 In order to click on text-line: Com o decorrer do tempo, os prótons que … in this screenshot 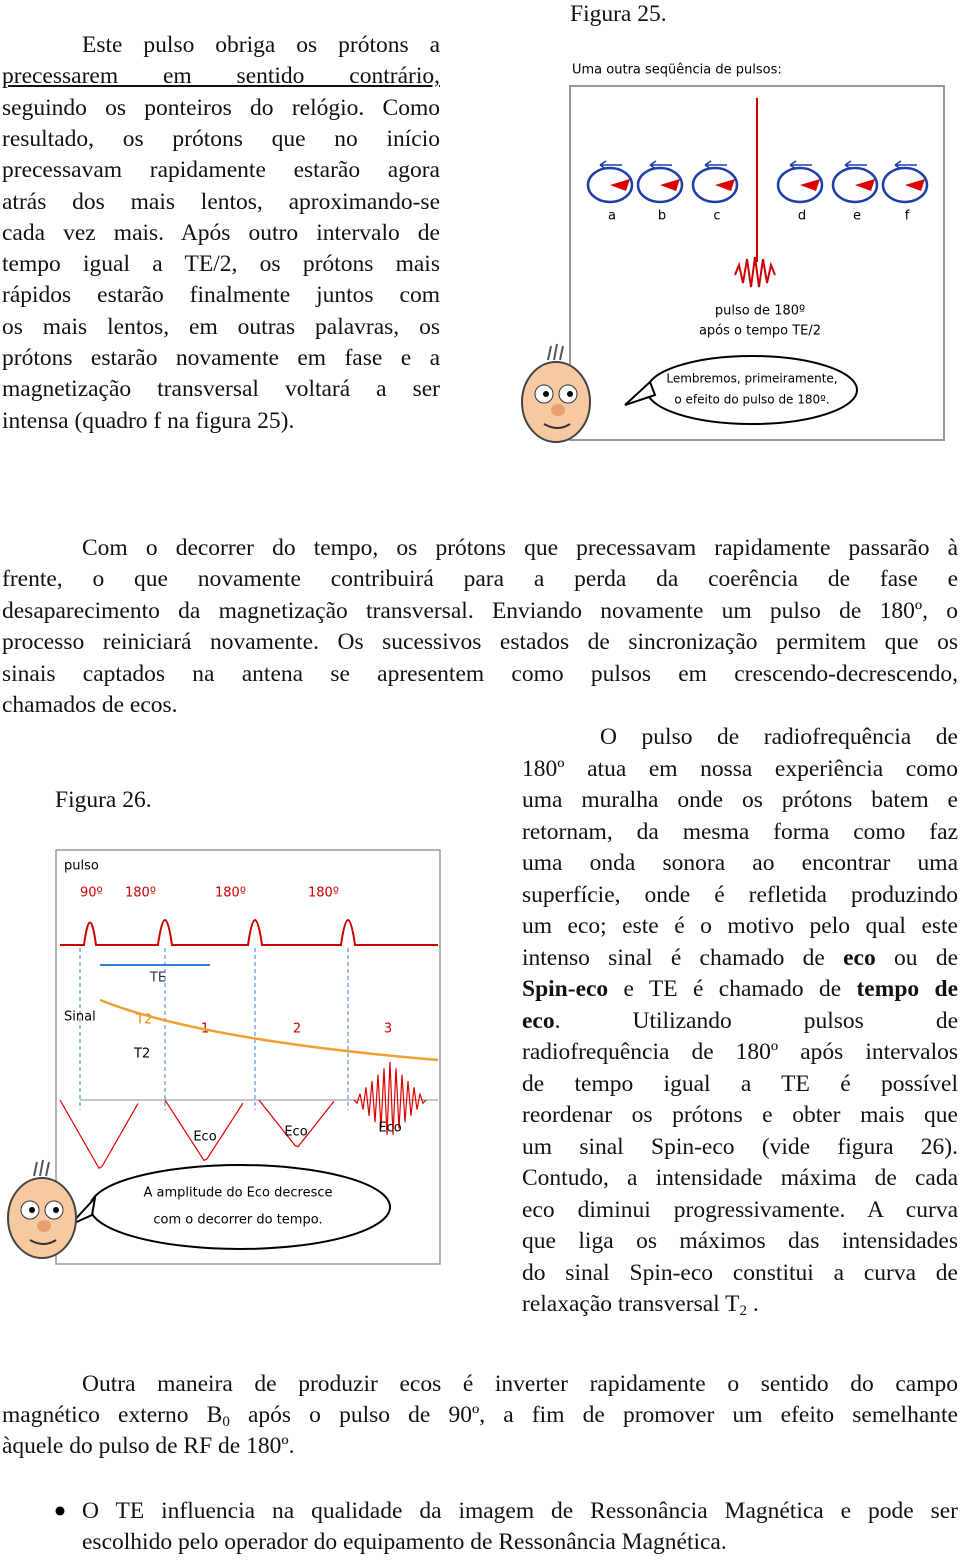, I will do `click(520, 548)`.